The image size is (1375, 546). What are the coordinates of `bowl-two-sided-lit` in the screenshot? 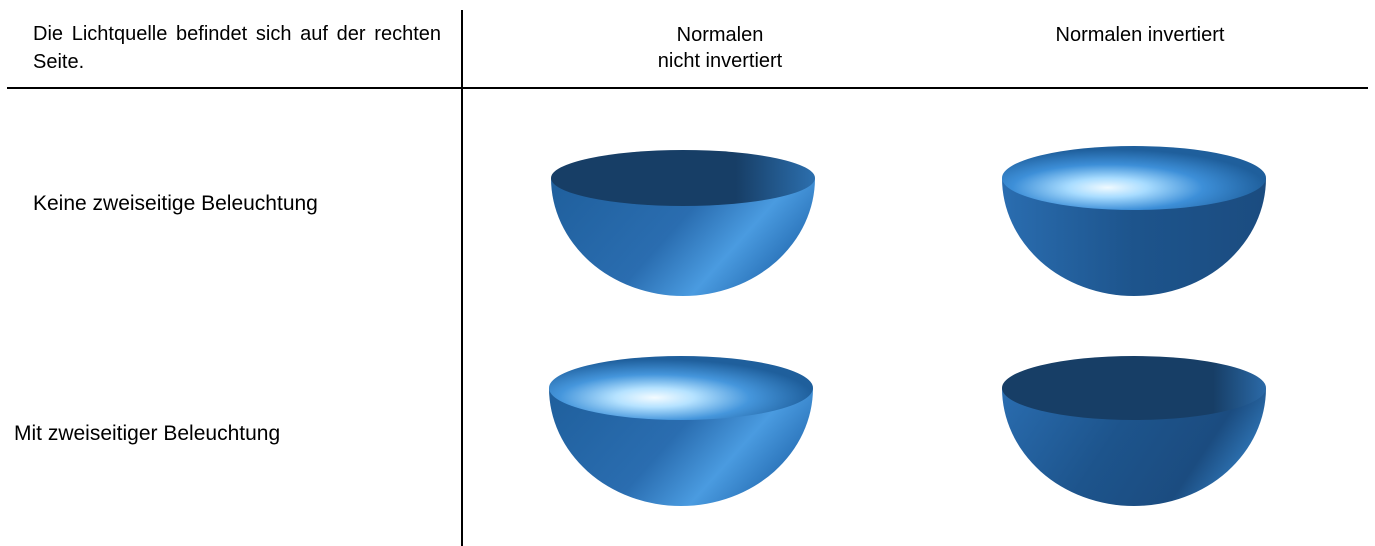 It's located at (681, 431).